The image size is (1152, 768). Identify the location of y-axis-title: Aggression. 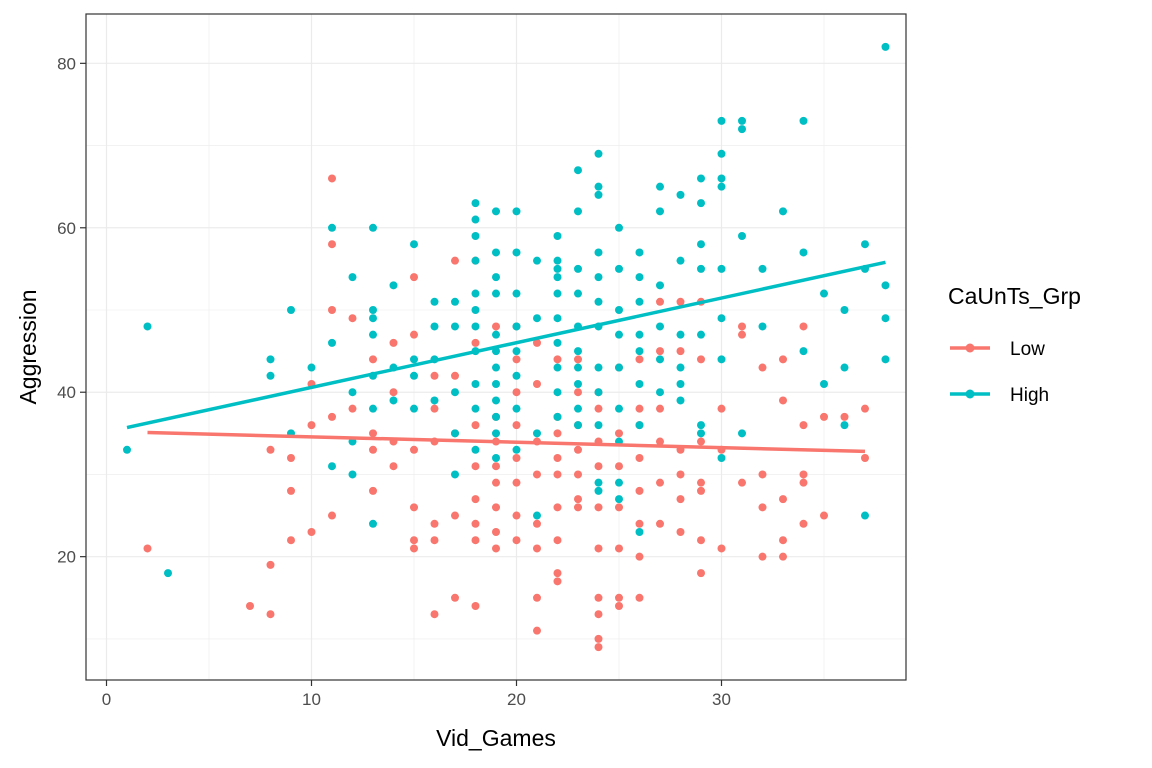
(28, 346).